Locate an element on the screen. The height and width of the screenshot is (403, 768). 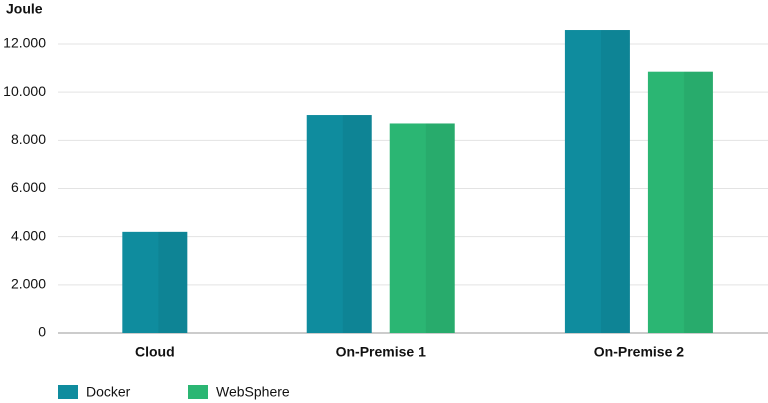
y-tick-label: 12.000 is located at coordinates (24, 43).